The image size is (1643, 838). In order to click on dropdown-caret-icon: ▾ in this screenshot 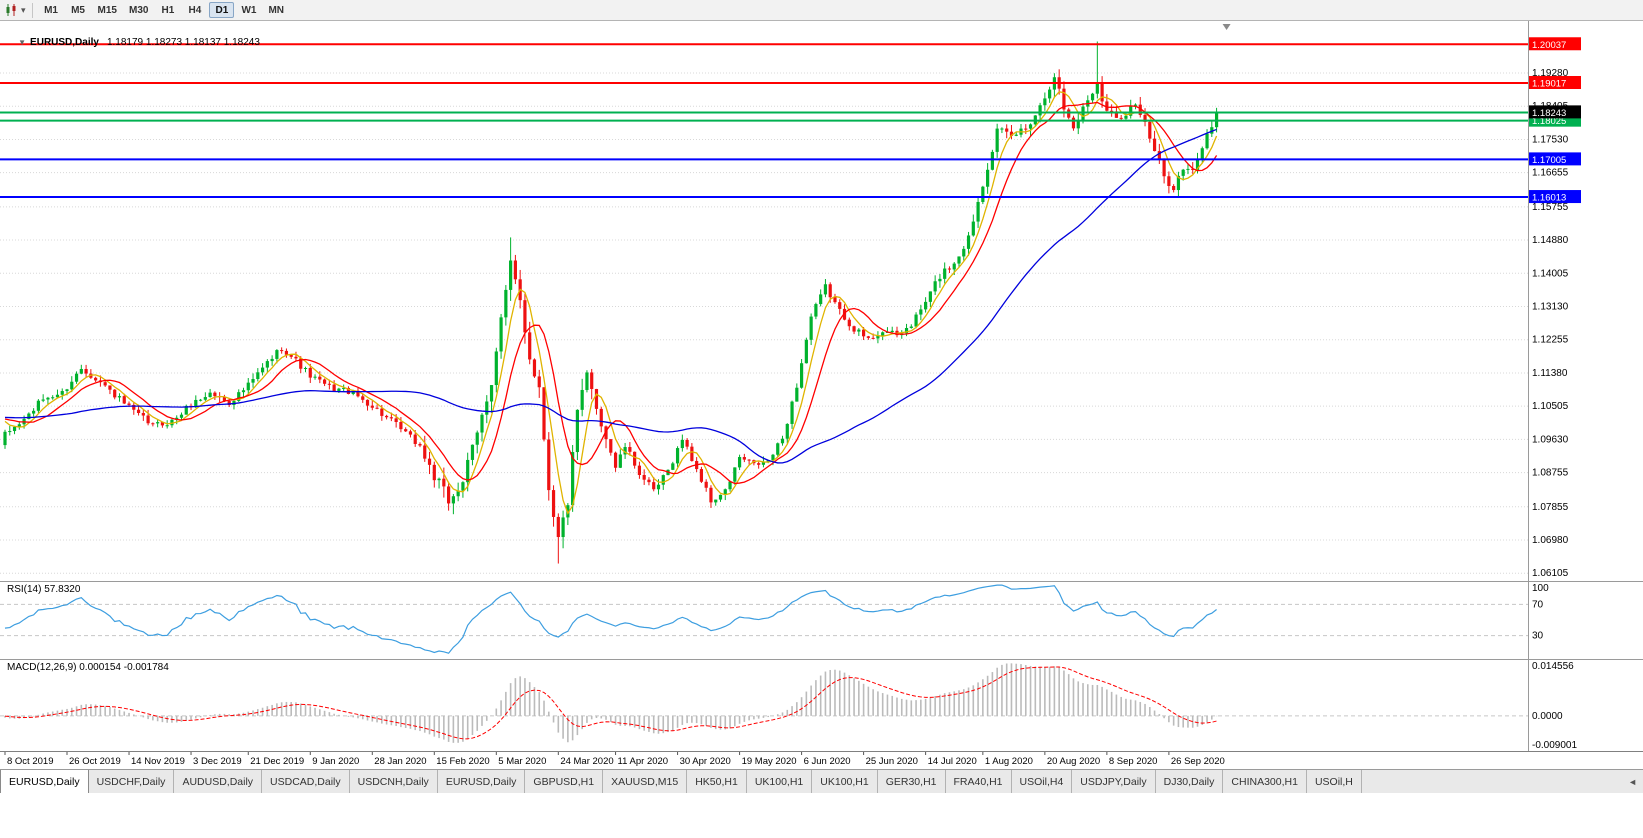, I will do `click(23, 9)`.